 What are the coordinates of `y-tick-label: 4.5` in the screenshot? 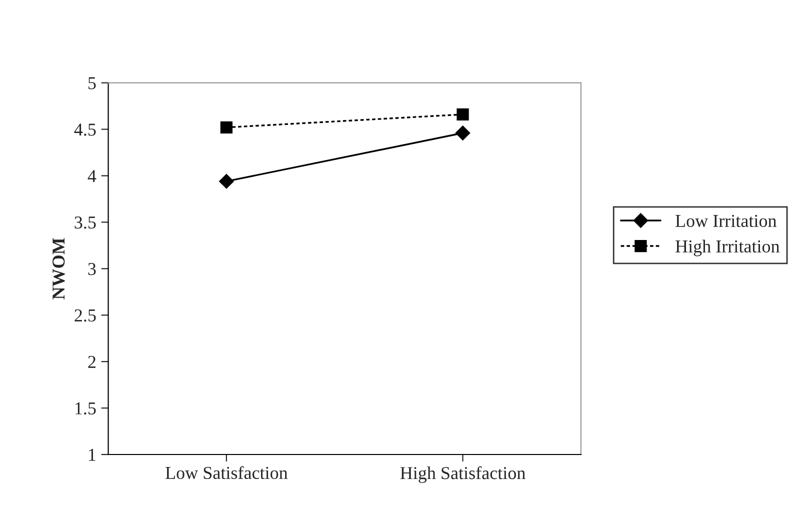 It's located at (85, 130).